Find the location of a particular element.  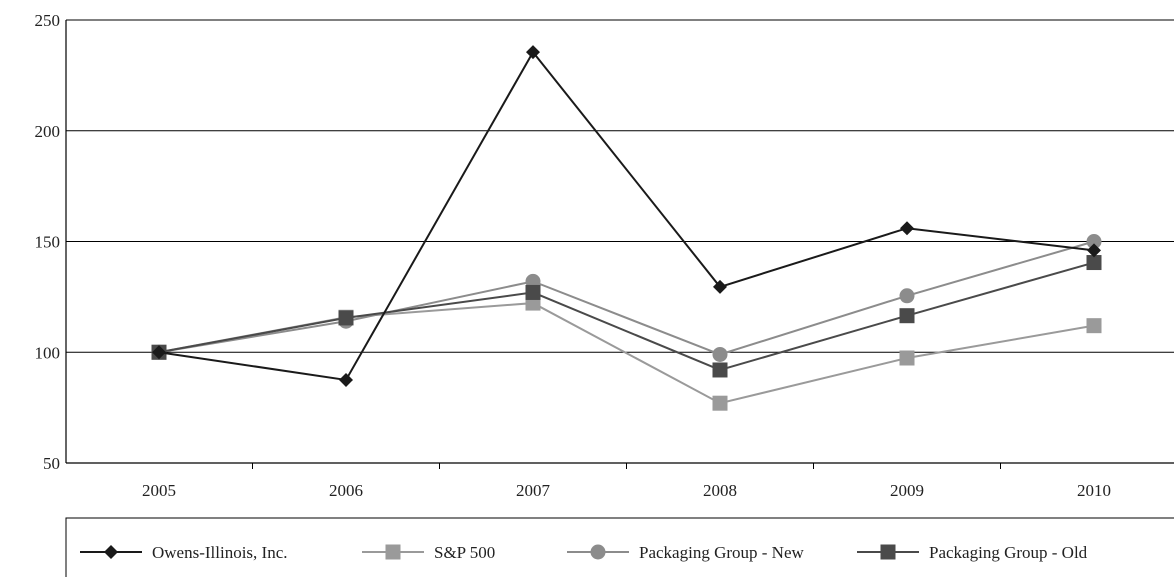

x-tick-label: 2009 is located at coordinates (907, 490).